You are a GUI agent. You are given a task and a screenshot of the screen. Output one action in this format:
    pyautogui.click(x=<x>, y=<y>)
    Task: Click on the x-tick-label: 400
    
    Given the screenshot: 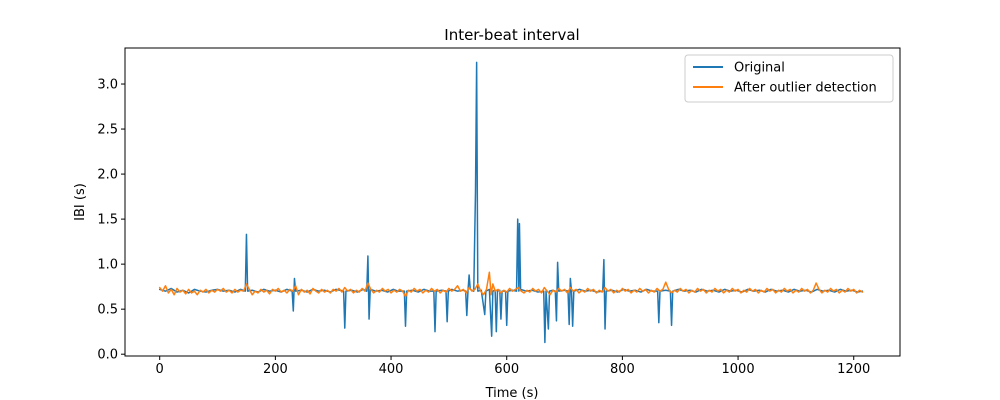 What is the action you would take?
    pyautogui.click(x=391, y=369)
    